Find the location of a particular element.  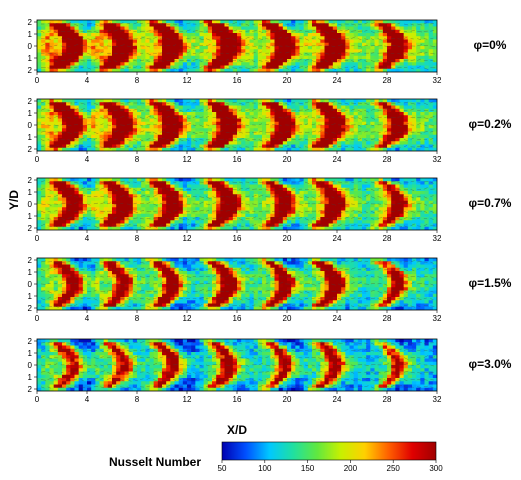

colorbar-tick-label: 100 is located at coordinates (265, 468).